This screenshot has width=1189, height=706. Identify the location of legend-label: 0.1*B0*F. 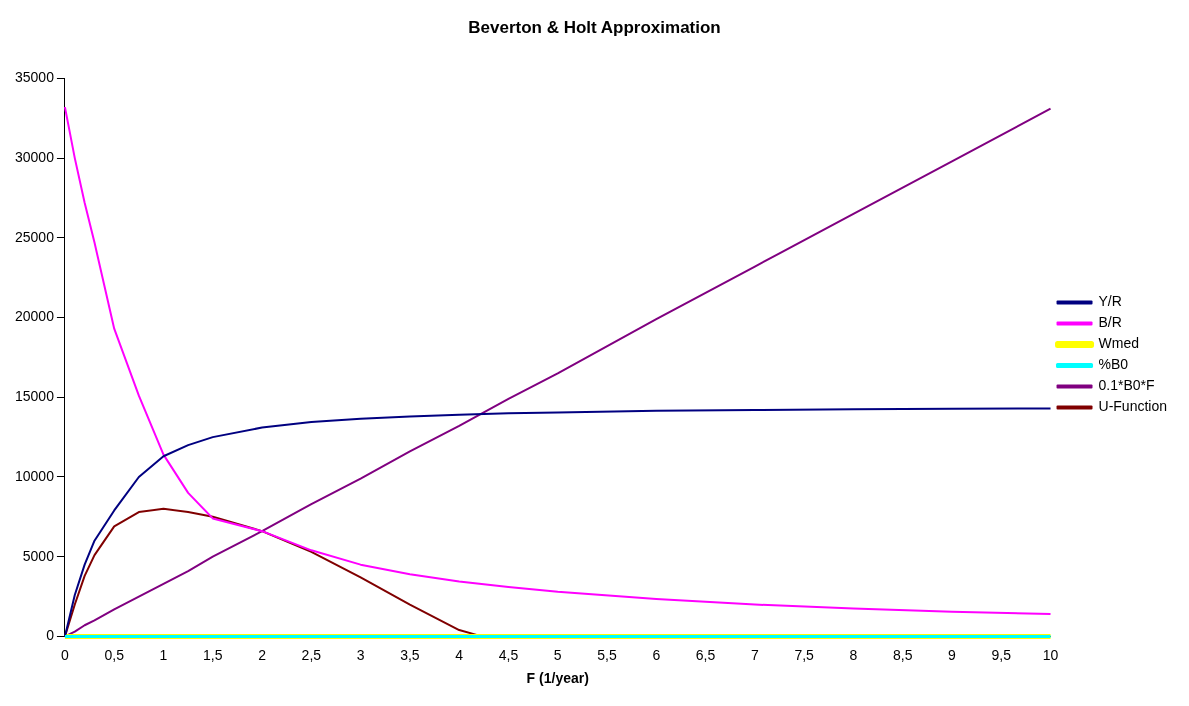
(1126, 385).